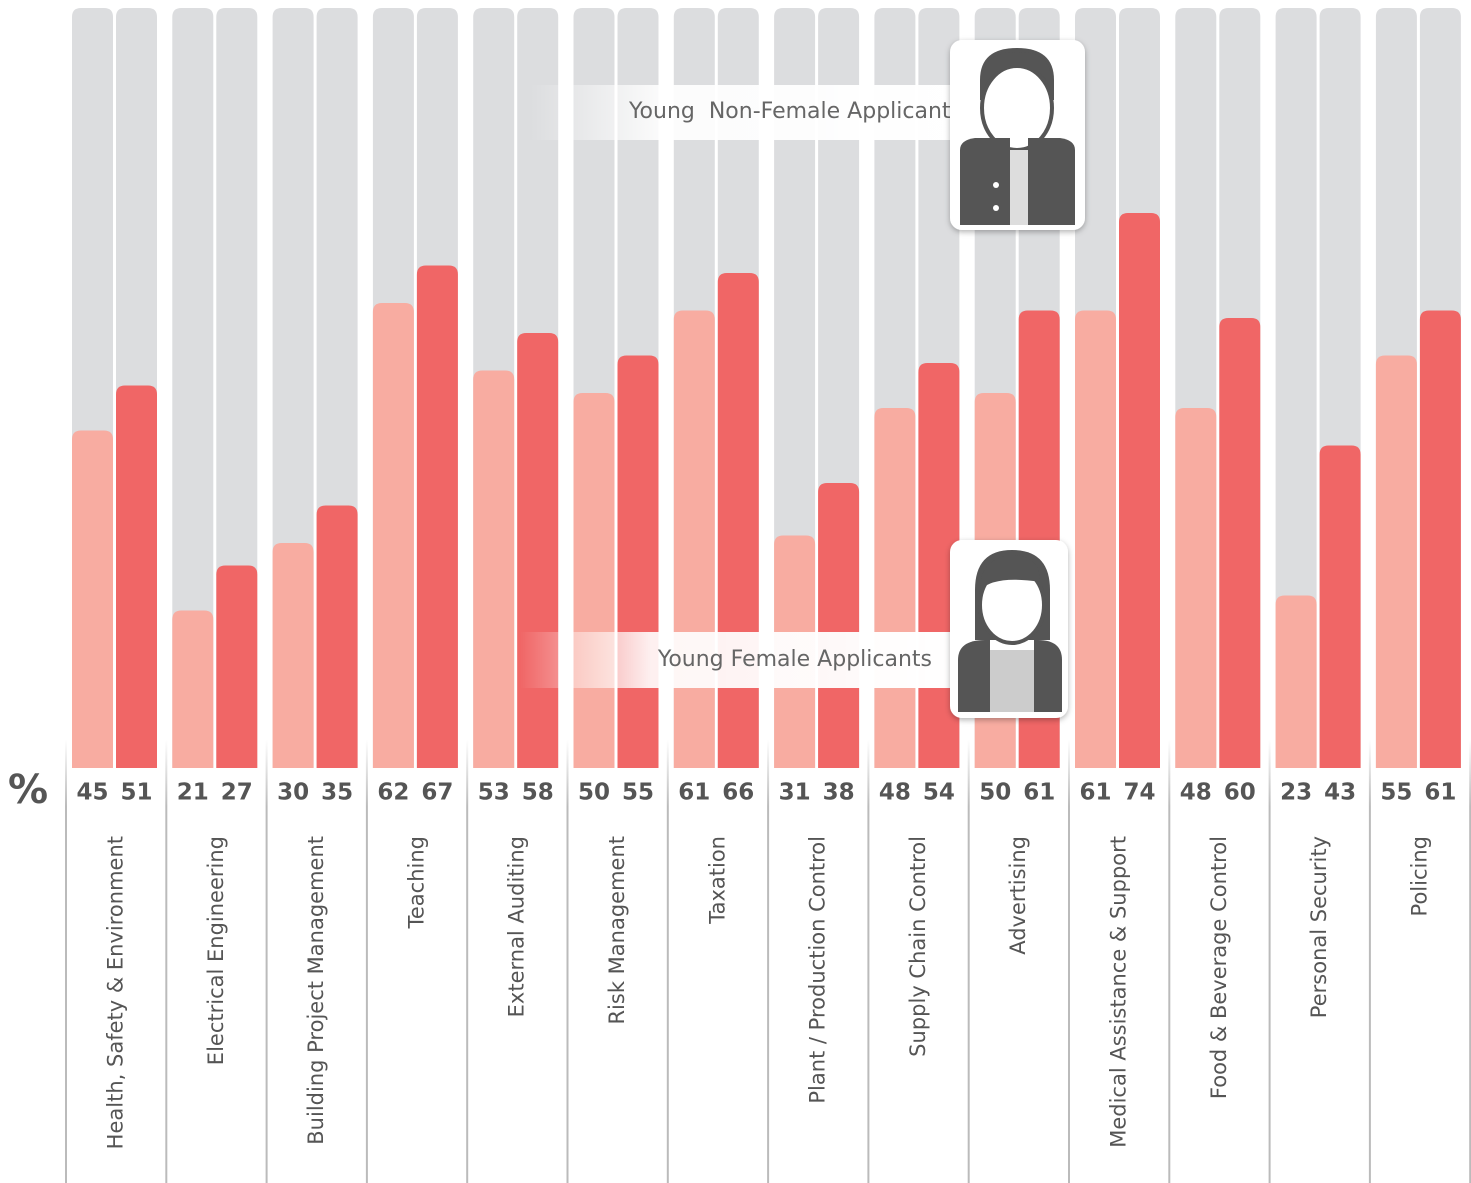 The height and width of the screenshot is (1183, 1471). Describe the element at coordinates (939, 793) in the screenshot. I see `value-label: 54` at that location.